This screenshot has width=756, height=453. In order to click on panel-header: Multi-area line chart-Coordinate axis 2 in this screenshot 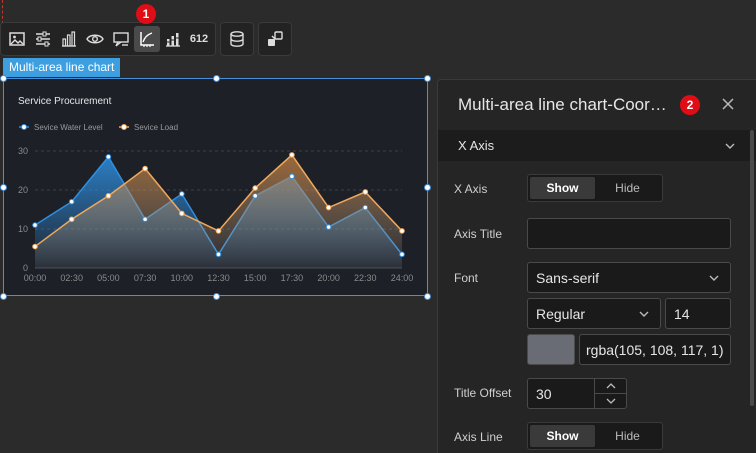, I will do `click(597, 105)`.